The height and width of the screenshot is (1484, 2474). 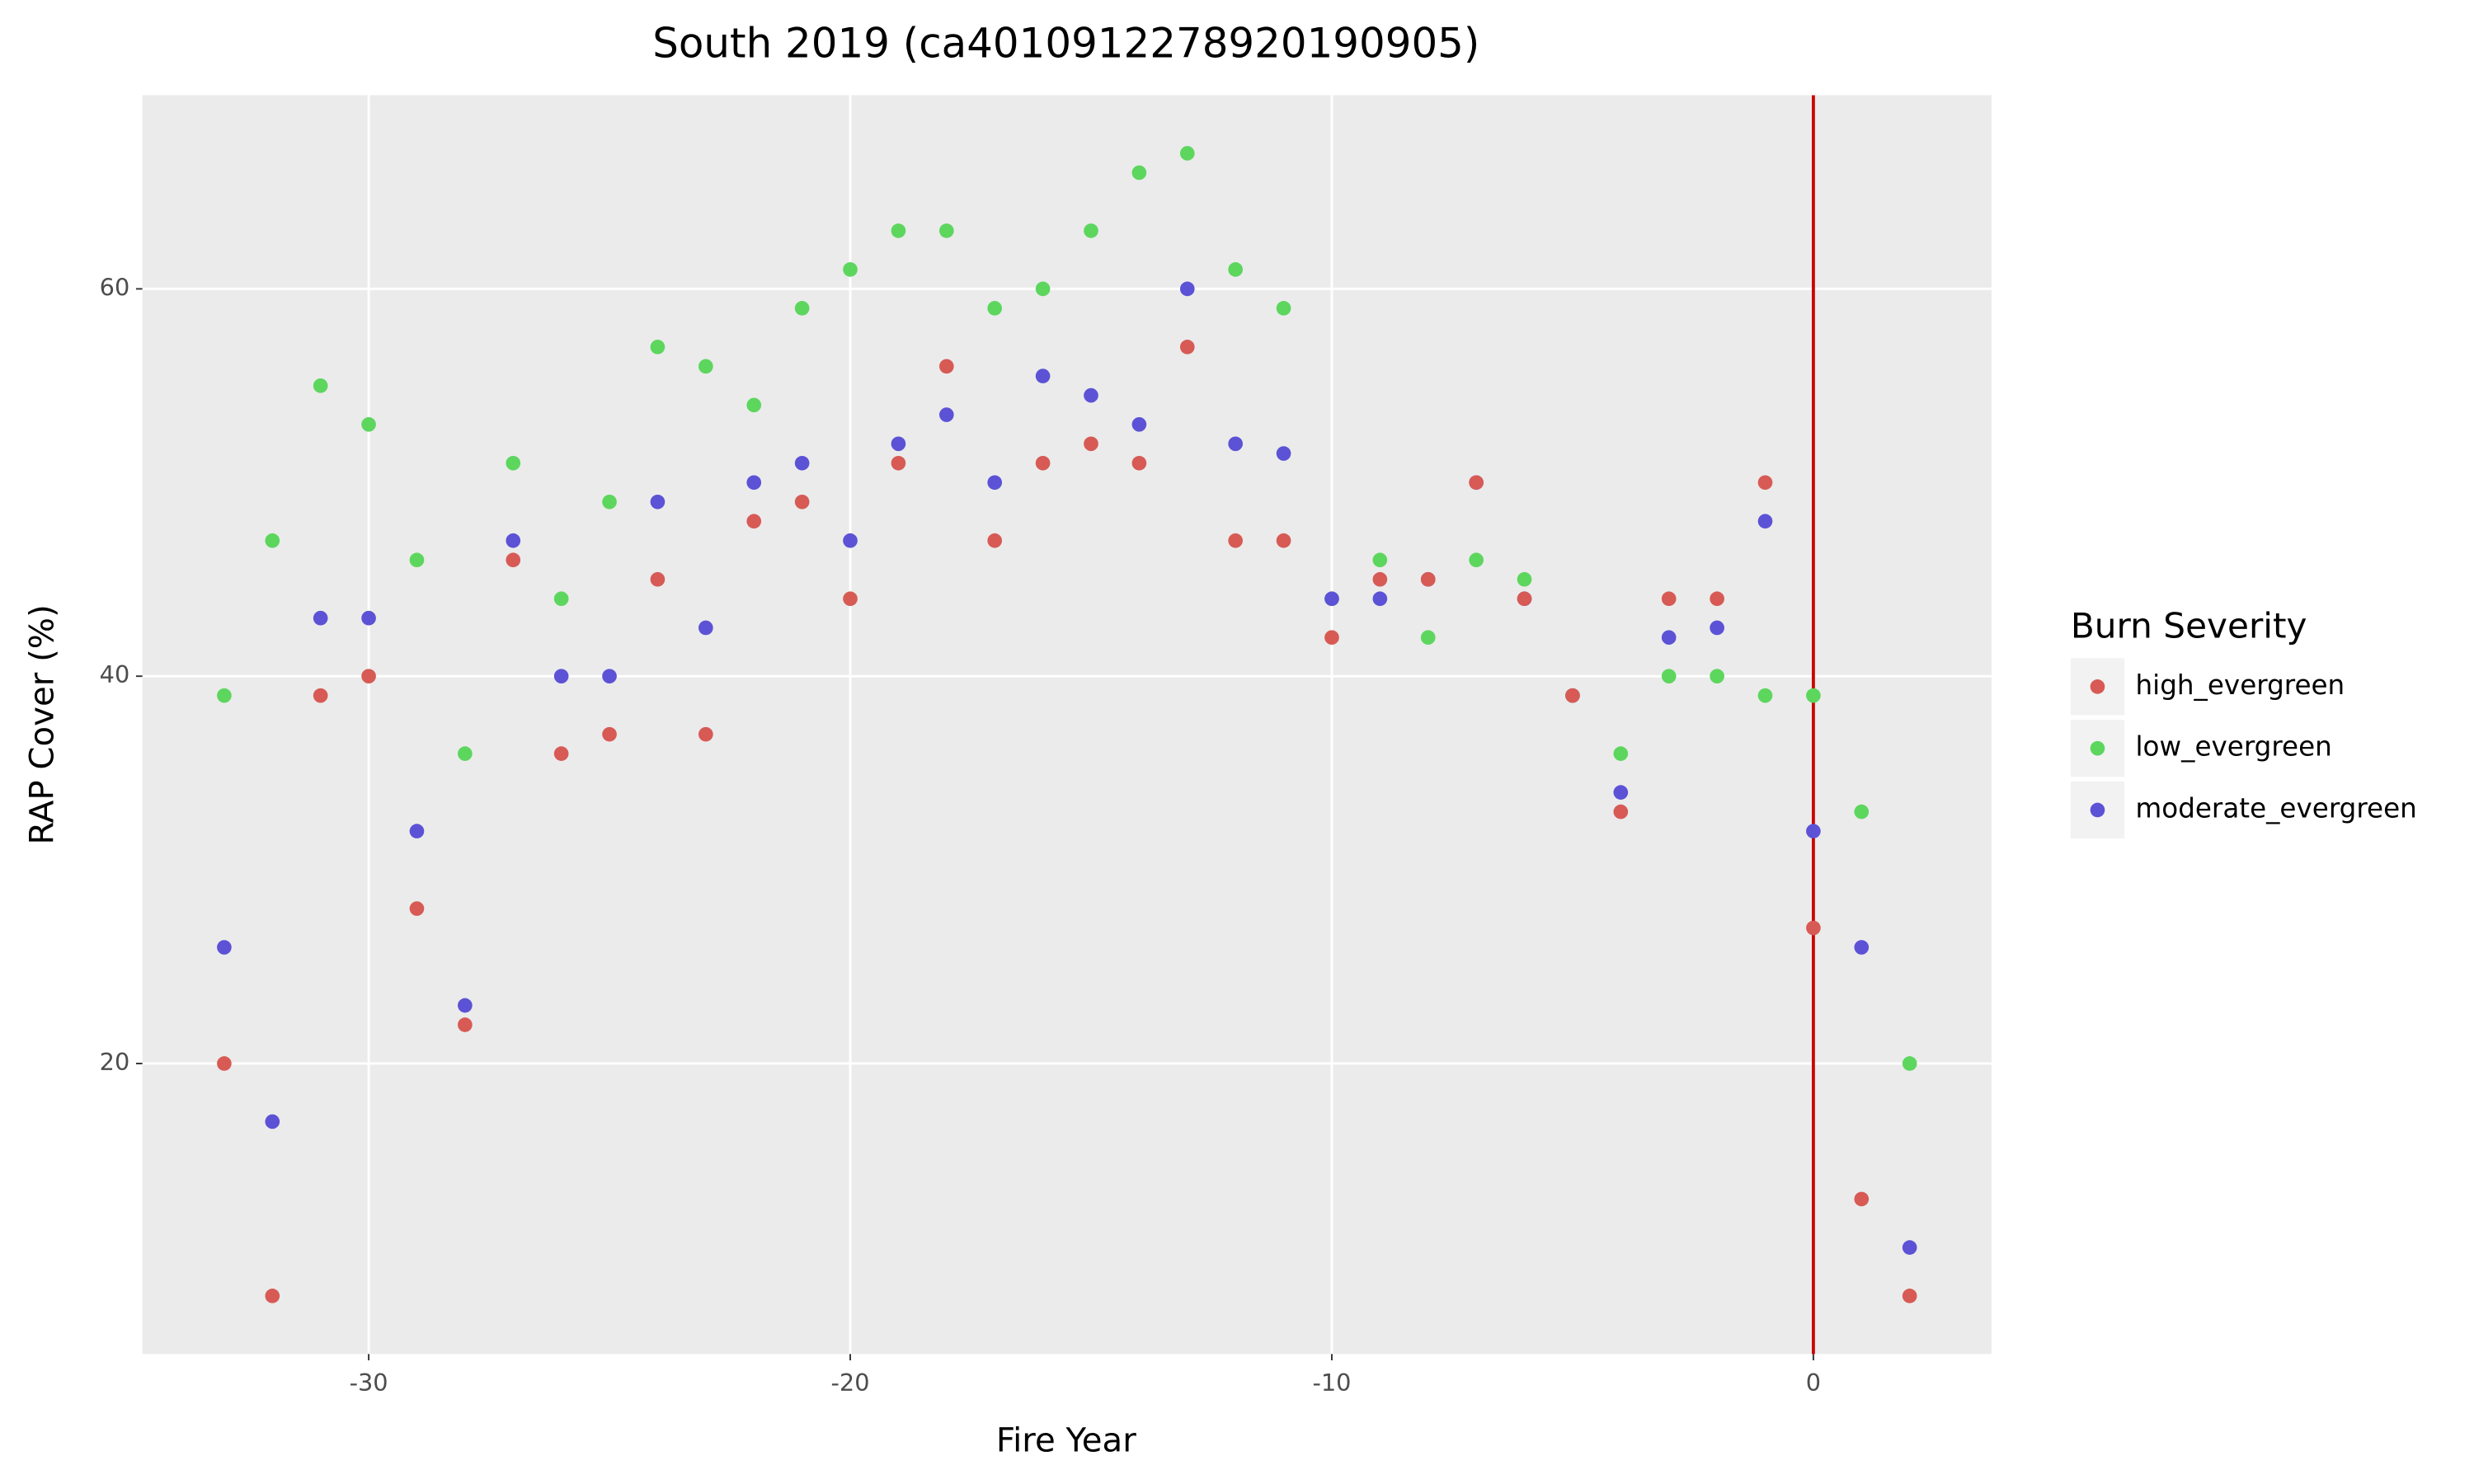 I want to click on chart-title: South 2019 (ca4010912278920190905), so click(x=1065, y=44).